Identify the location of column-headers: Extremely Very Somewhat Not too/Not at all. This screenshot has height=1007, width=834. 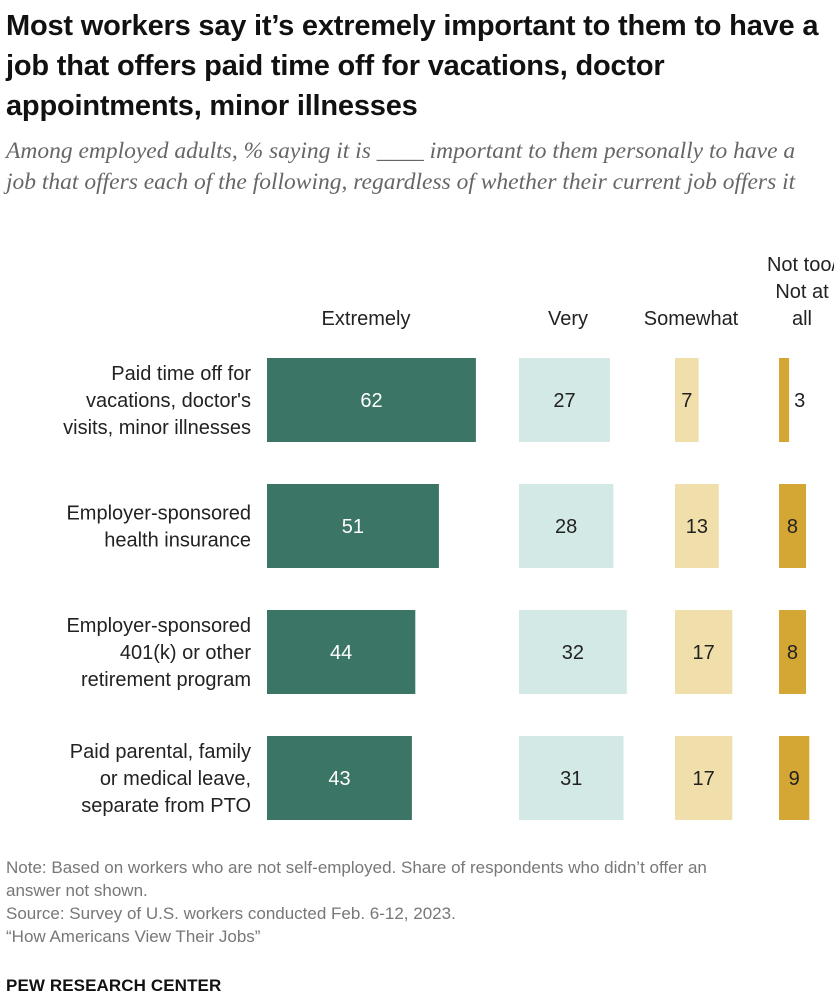
(578, 292).